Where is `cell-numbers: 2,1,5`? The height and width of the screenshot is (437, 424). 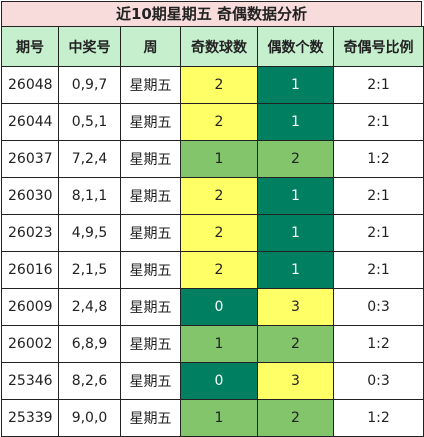
cell-numbers: 2,1,5 is located at coordinates (89, 270).